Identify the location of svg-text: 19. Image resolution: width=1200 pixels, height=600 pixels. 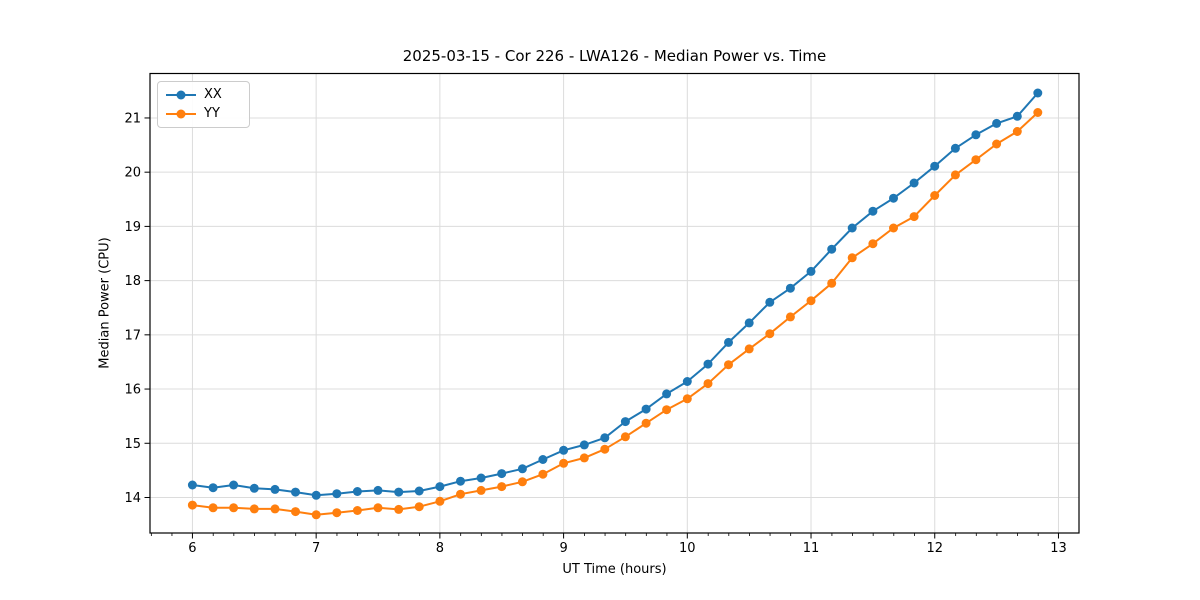
(132, 227).